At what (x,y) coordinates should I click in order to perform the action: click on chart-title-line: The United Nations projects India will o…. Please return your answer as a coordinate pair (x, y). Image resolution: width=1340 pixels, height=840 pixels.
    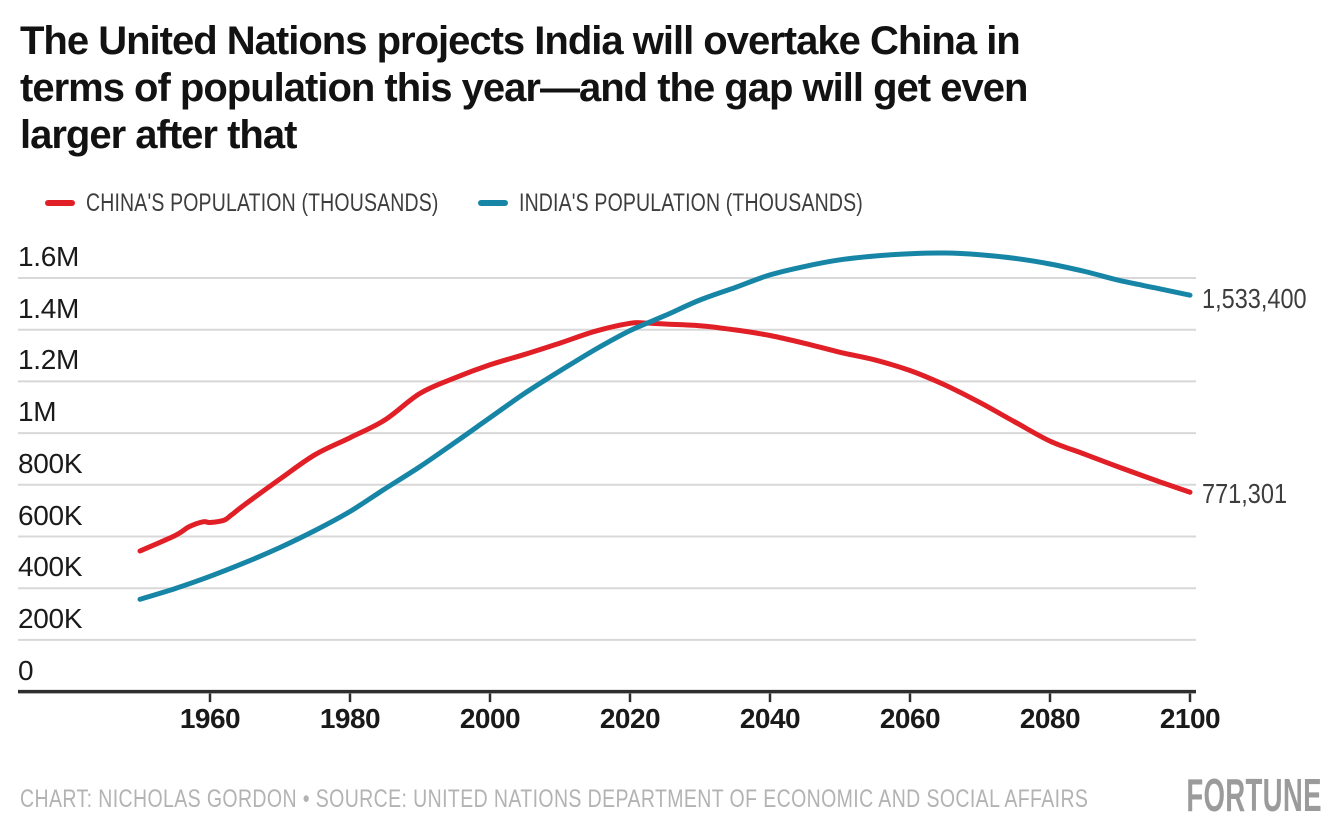
    Looking at the image, I should click on (520, 41).